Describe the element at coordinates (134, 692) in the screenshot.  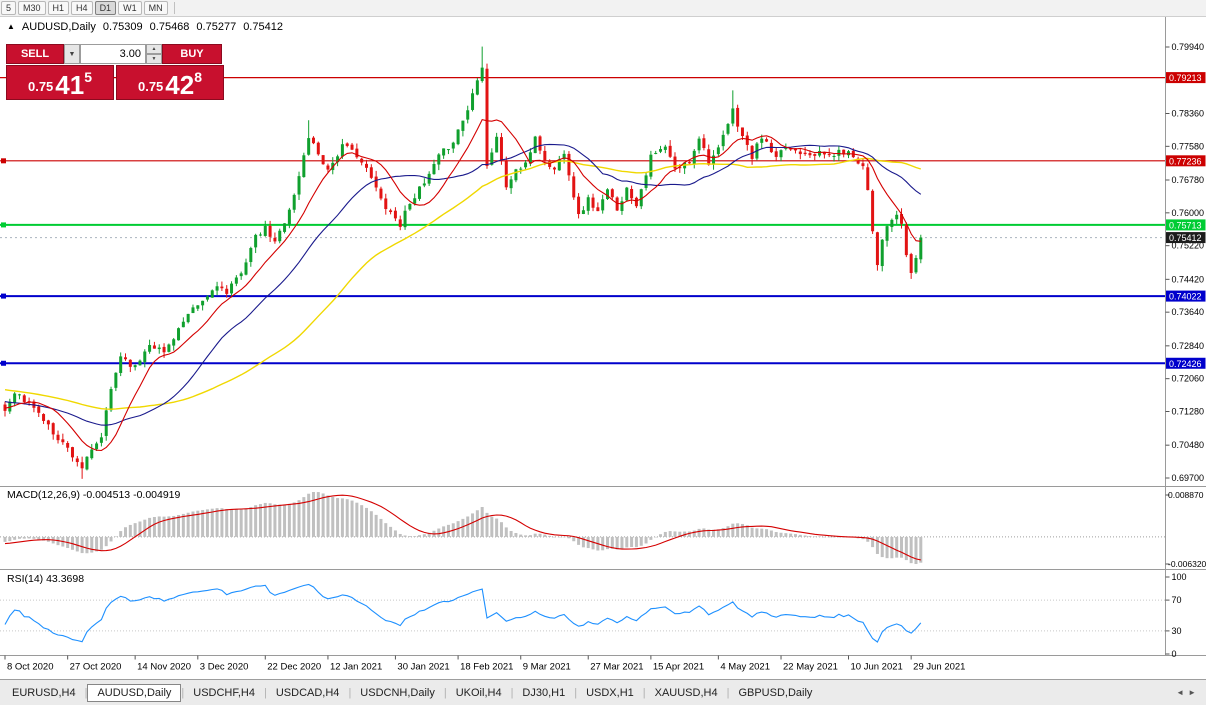
I see `chart-tab-audusd-daily: AUDUSD,Daily` at that location.